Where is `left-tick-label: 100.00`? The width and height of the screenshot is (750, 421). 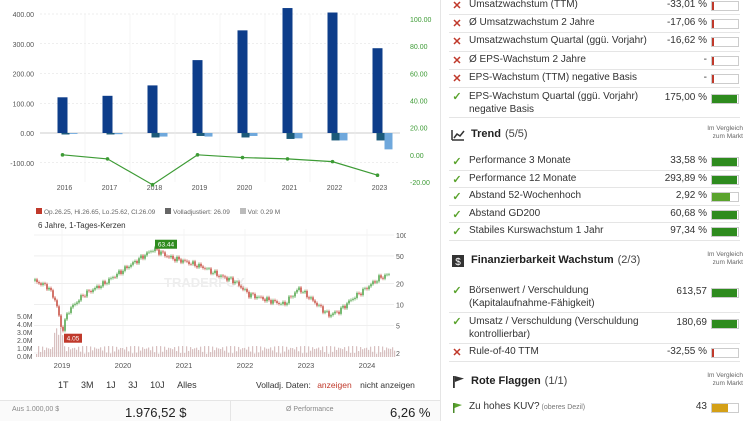
left-tick-label: 100.00 is located at coordinates (24, 104).